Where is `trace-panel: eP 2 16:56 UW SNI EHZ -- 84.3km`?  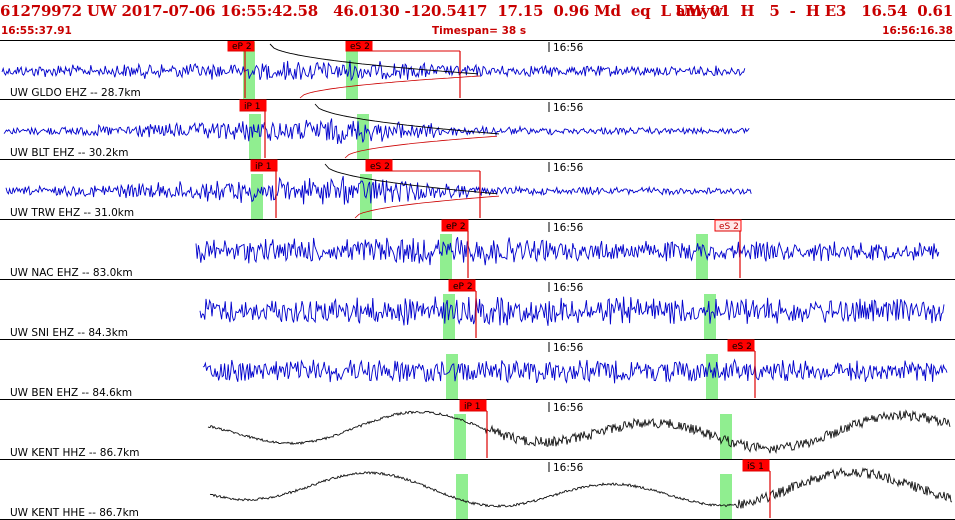 trace-panel: eP 2 16:56 UW SNI EHZ -- 84.3km is located at coordinates (477, 309).